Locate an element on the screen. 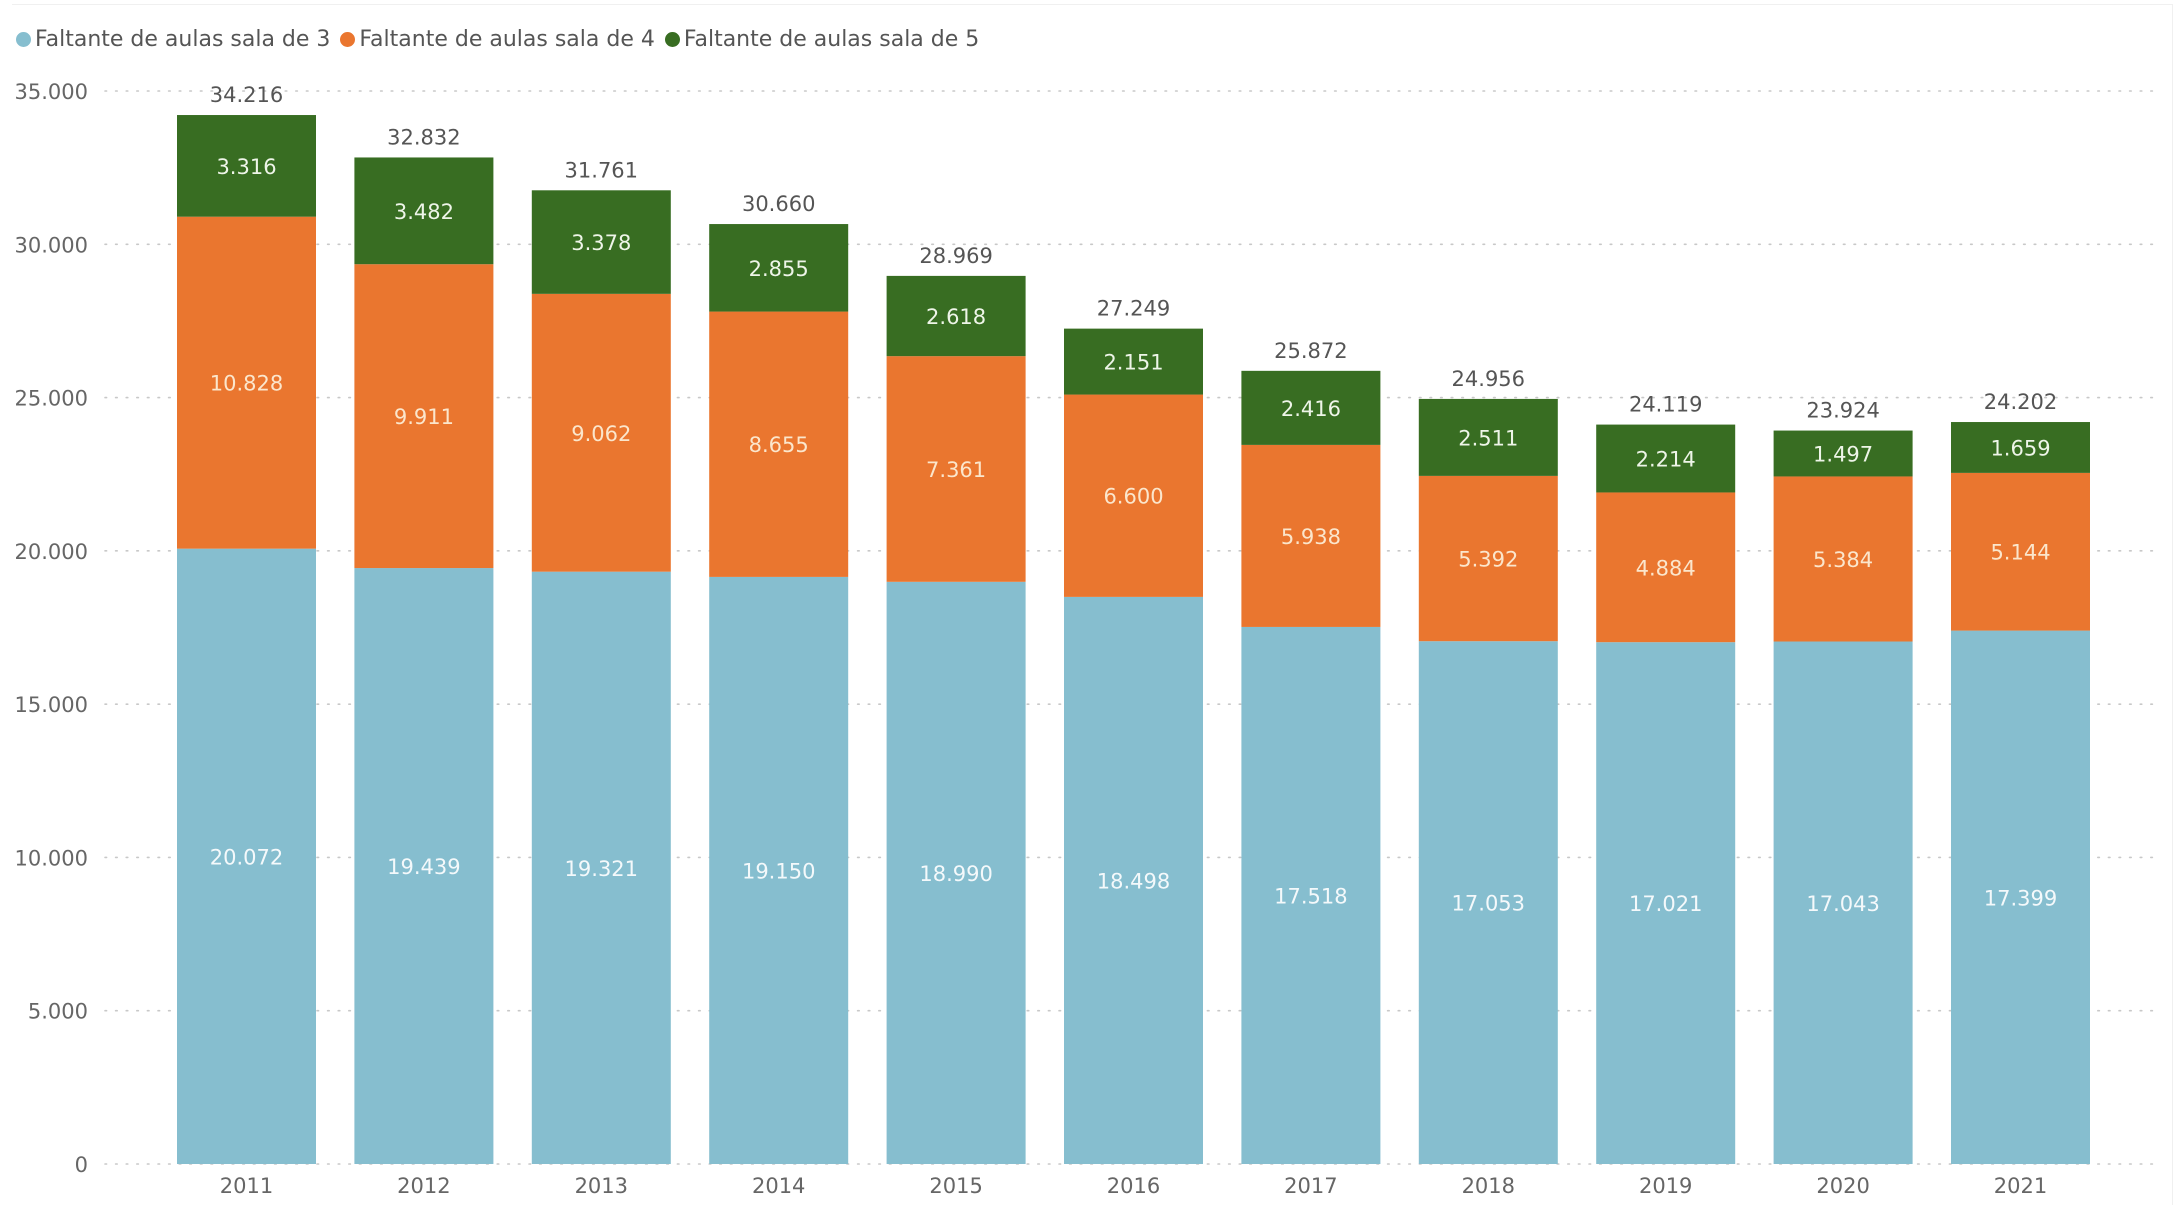  segment-data-label: 18.498 is located at coordinates (1133, 881).